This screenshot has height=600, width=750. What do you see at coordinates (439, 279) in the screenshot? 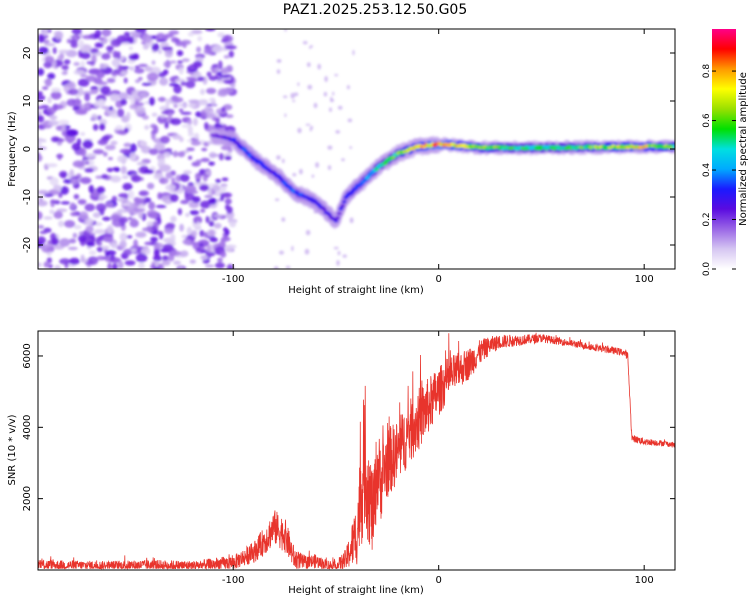
I see `x-tick-label: 0` at bounding box center [439, 279].